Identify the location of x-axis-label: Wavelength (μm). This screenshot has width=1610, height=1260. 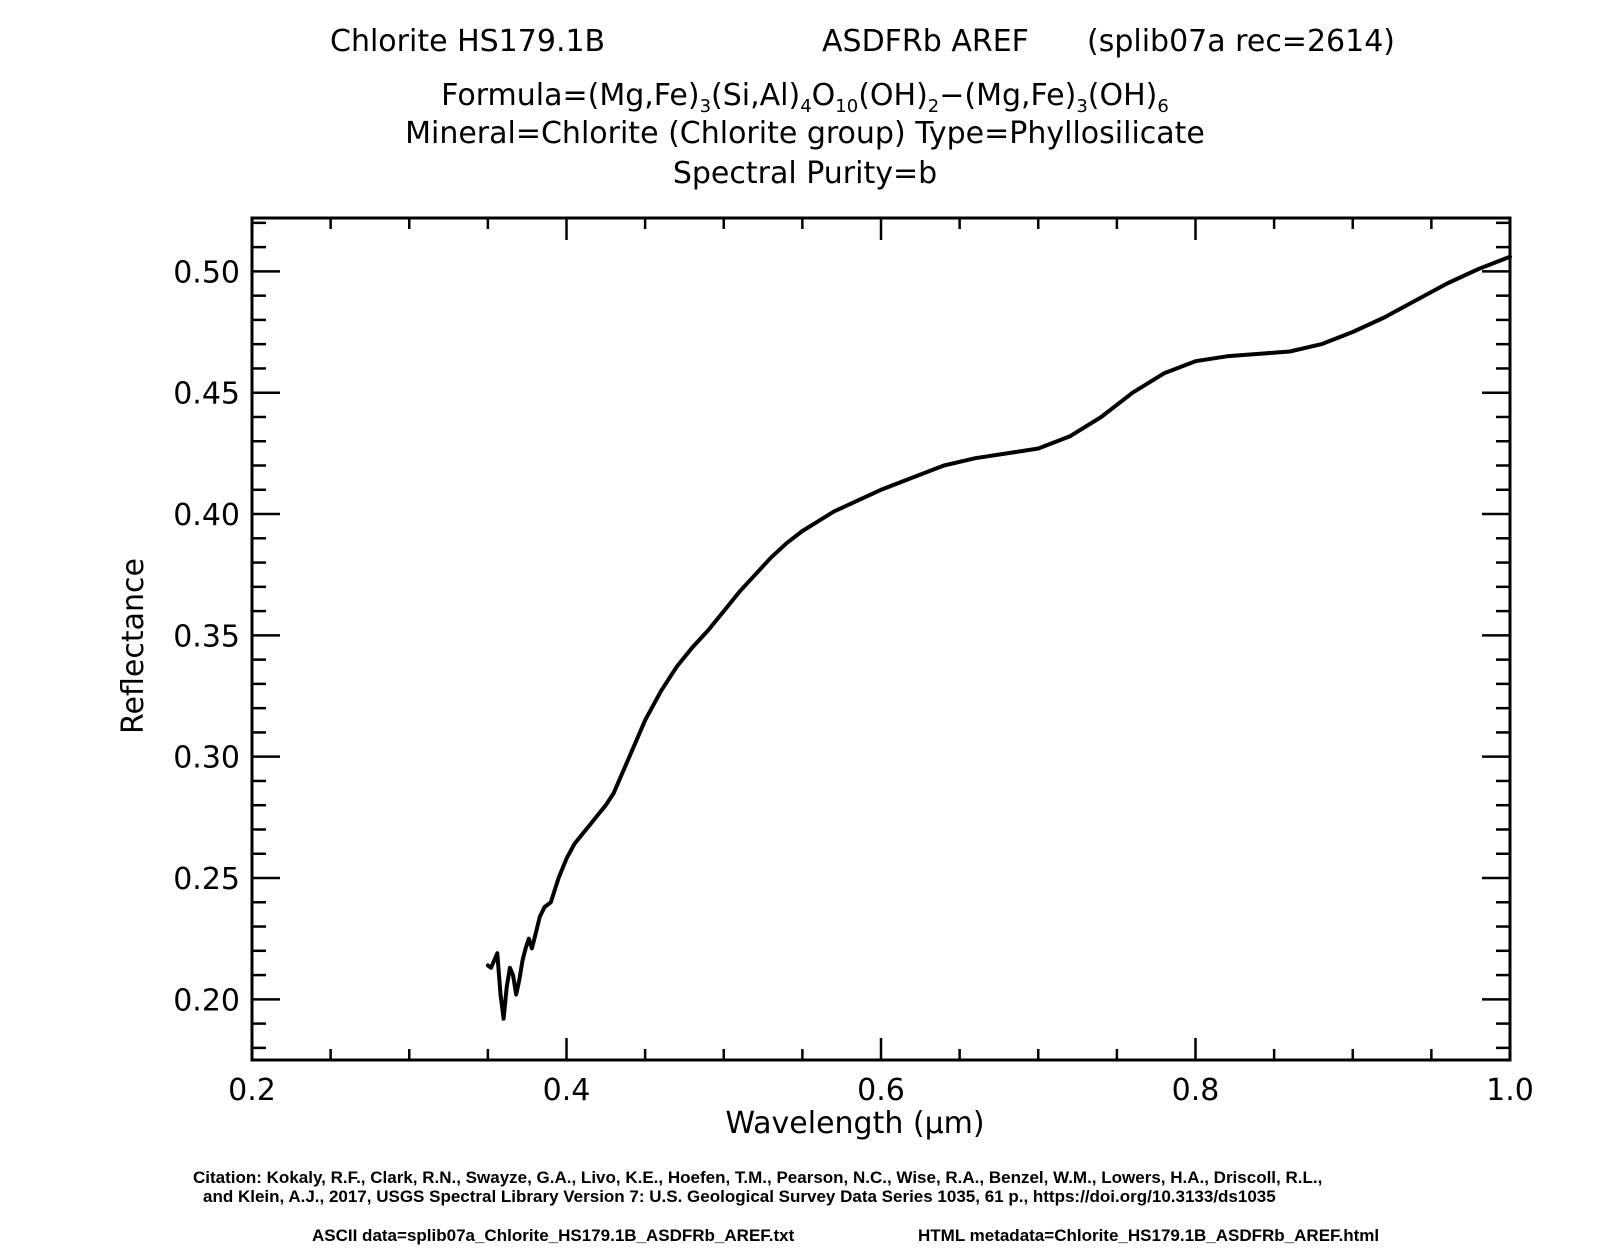
(854, 1123).